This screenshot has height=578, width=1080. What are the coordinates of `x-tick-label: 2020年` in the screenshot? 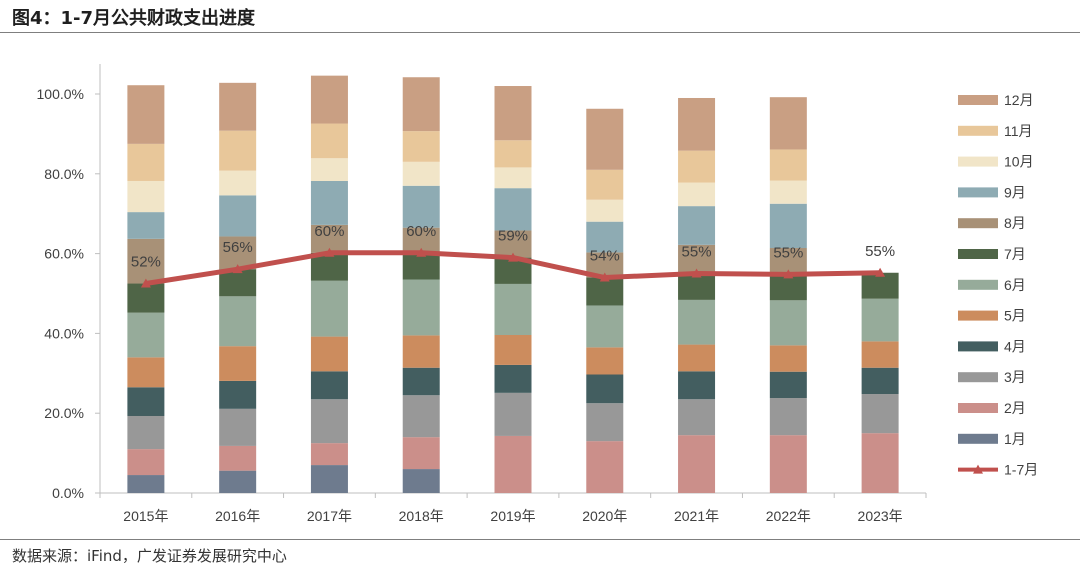 It's located at (604, 516).